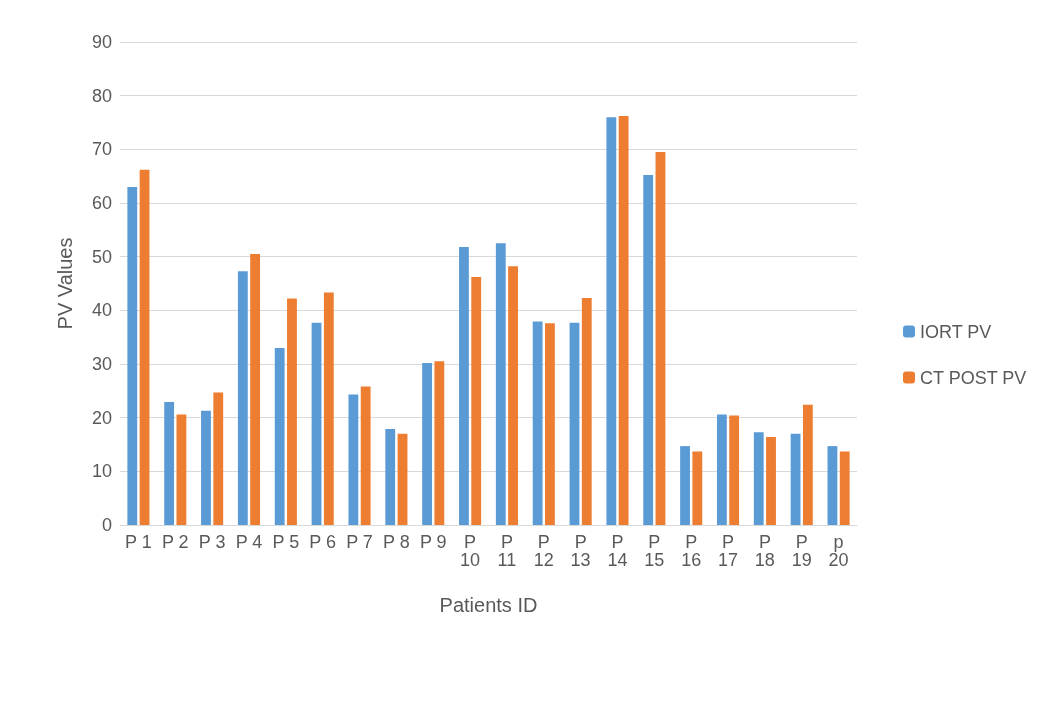 The width and height of the screenshot is (1055, 709). I want to click on x-tick-label: P 11, so click(507, 551).